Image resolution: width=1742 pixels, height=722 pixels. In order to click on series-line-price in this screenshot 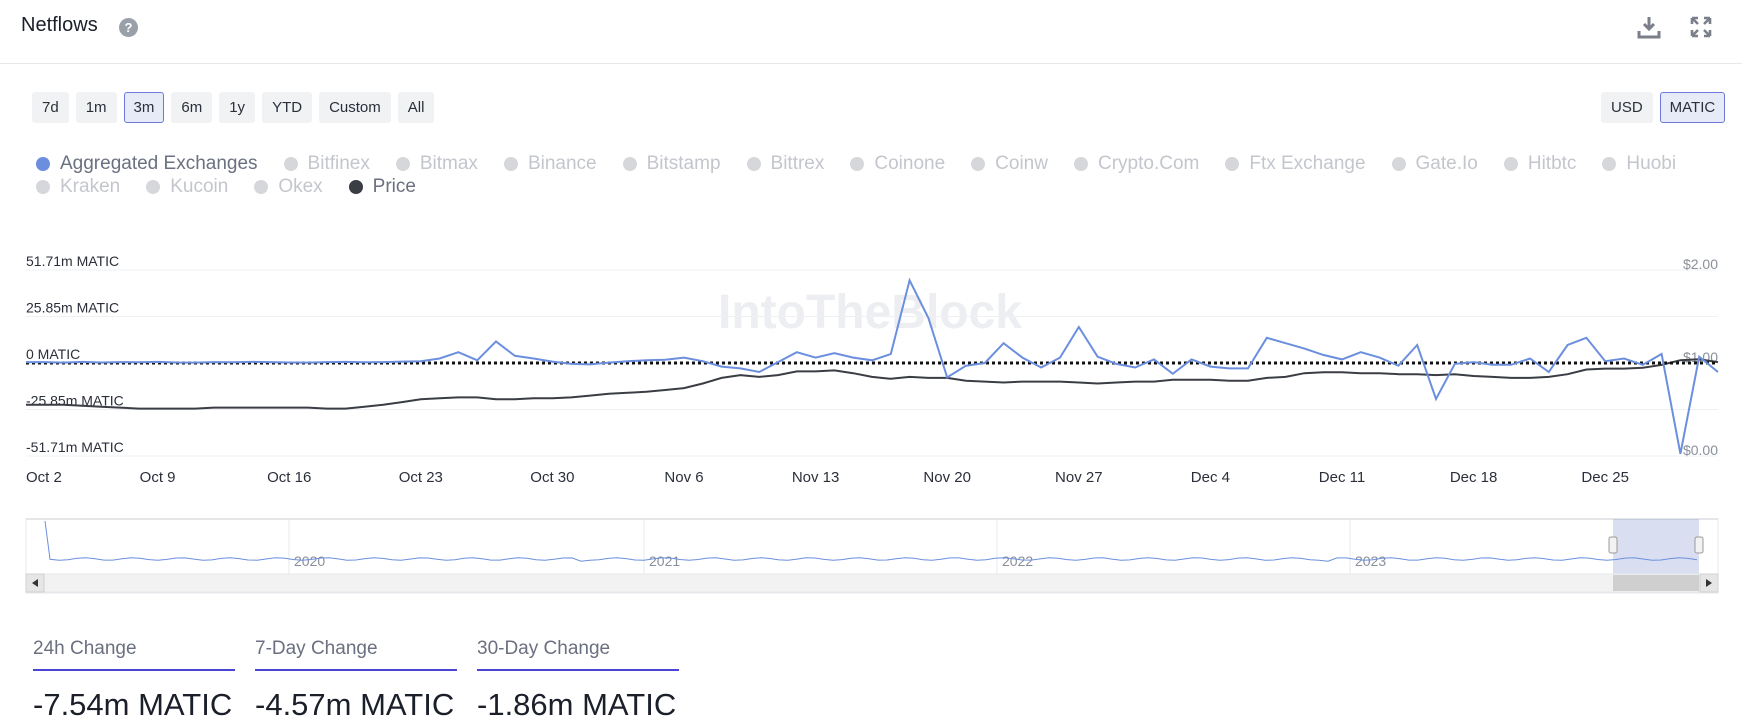, I will do `click(872, 384)`.